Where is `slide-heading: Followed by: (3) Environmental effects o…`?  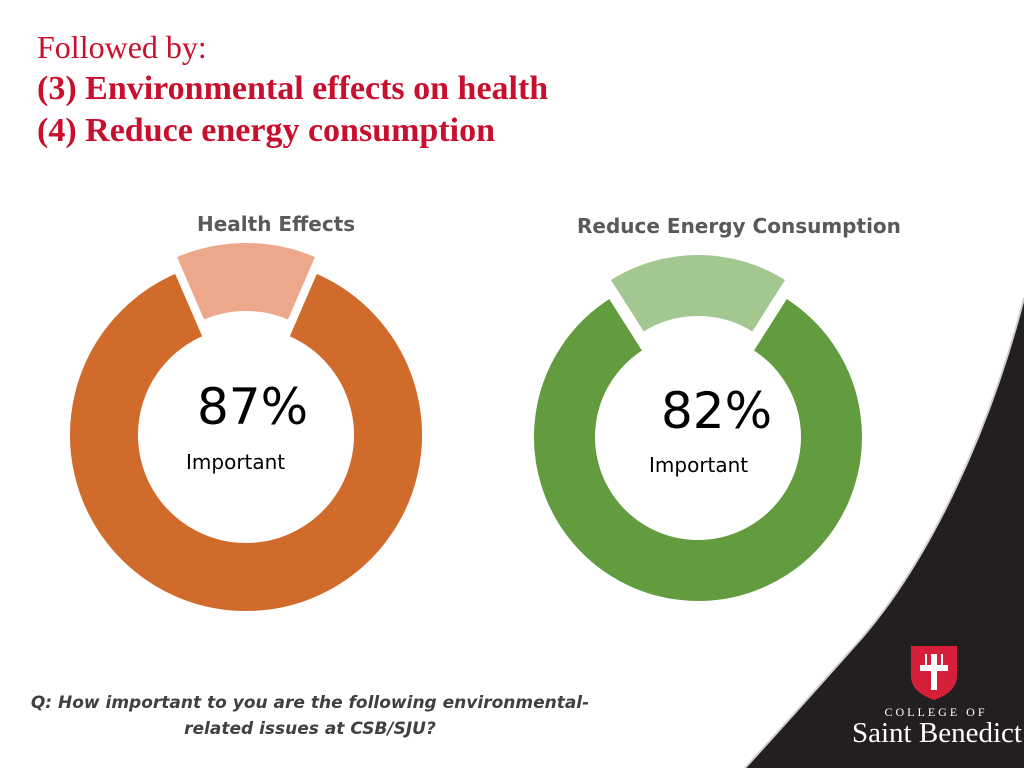 slide-heading: Followed by: (3) Environmental effects o… is located at coordinates (292, 89).